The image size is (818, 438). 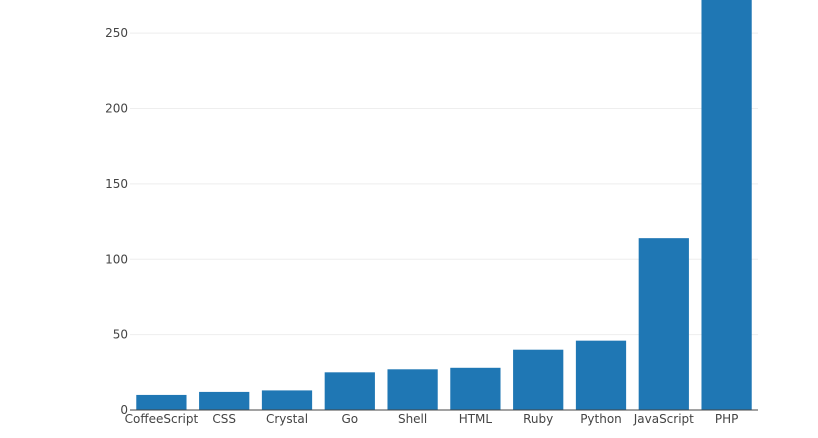 What do you see at coordinates (116, 109) in the screenshot?
I see `y-tick-label: 200` at bounding box center [116, 109].